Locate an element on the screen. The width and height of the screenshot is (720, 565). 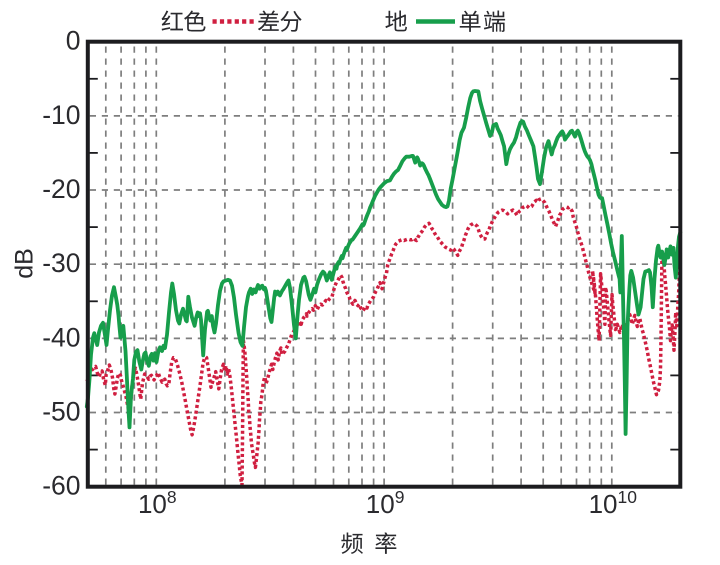
svg-text: -60 is located at coordinates (61, 486).